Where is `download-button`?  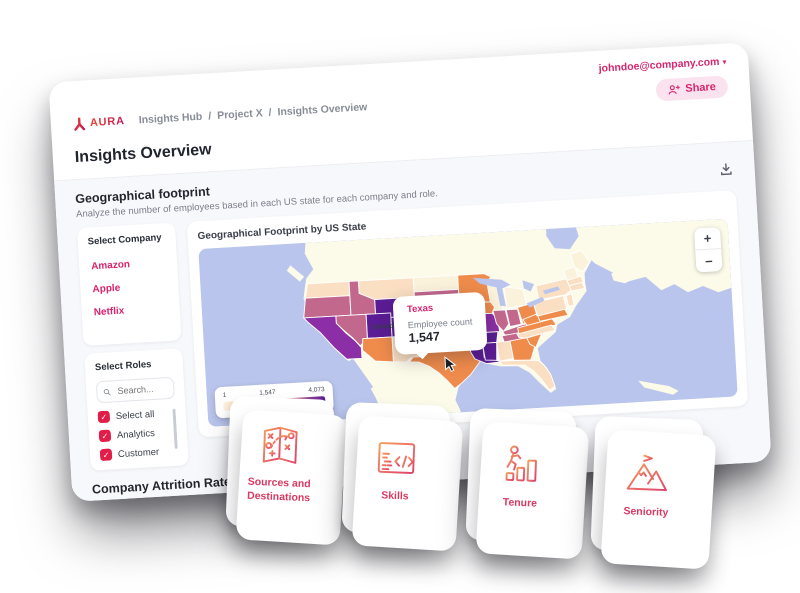
download-button is located at coordinates (726, 171).